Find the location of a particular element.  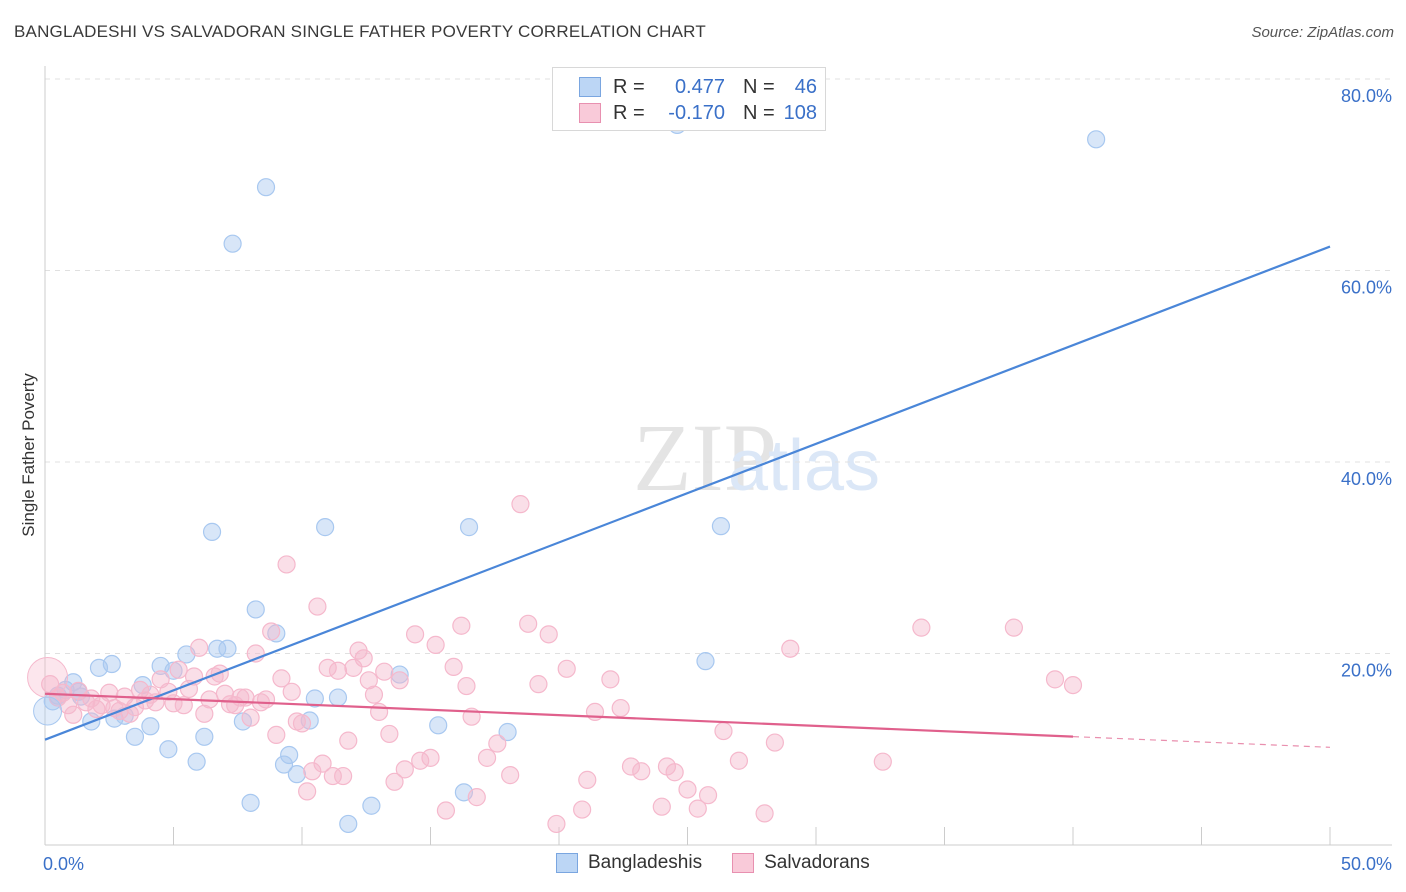

legend-swatch-bangladeshis is located at coordinates (590, 87).